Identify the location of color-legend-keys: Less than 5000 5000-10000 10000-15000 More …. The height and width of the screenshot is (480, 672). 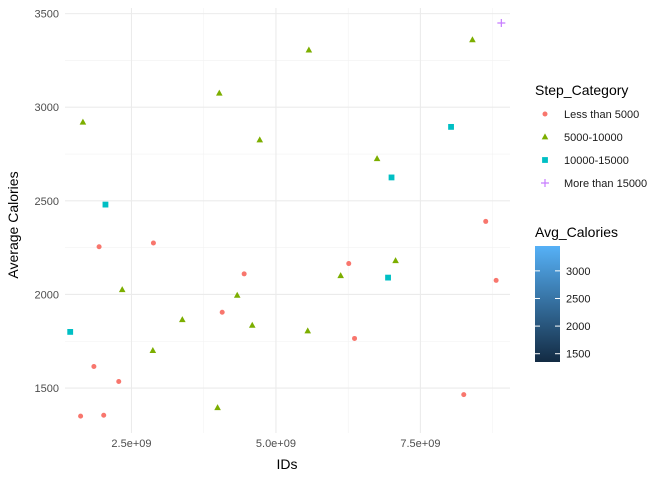
(594, 149).